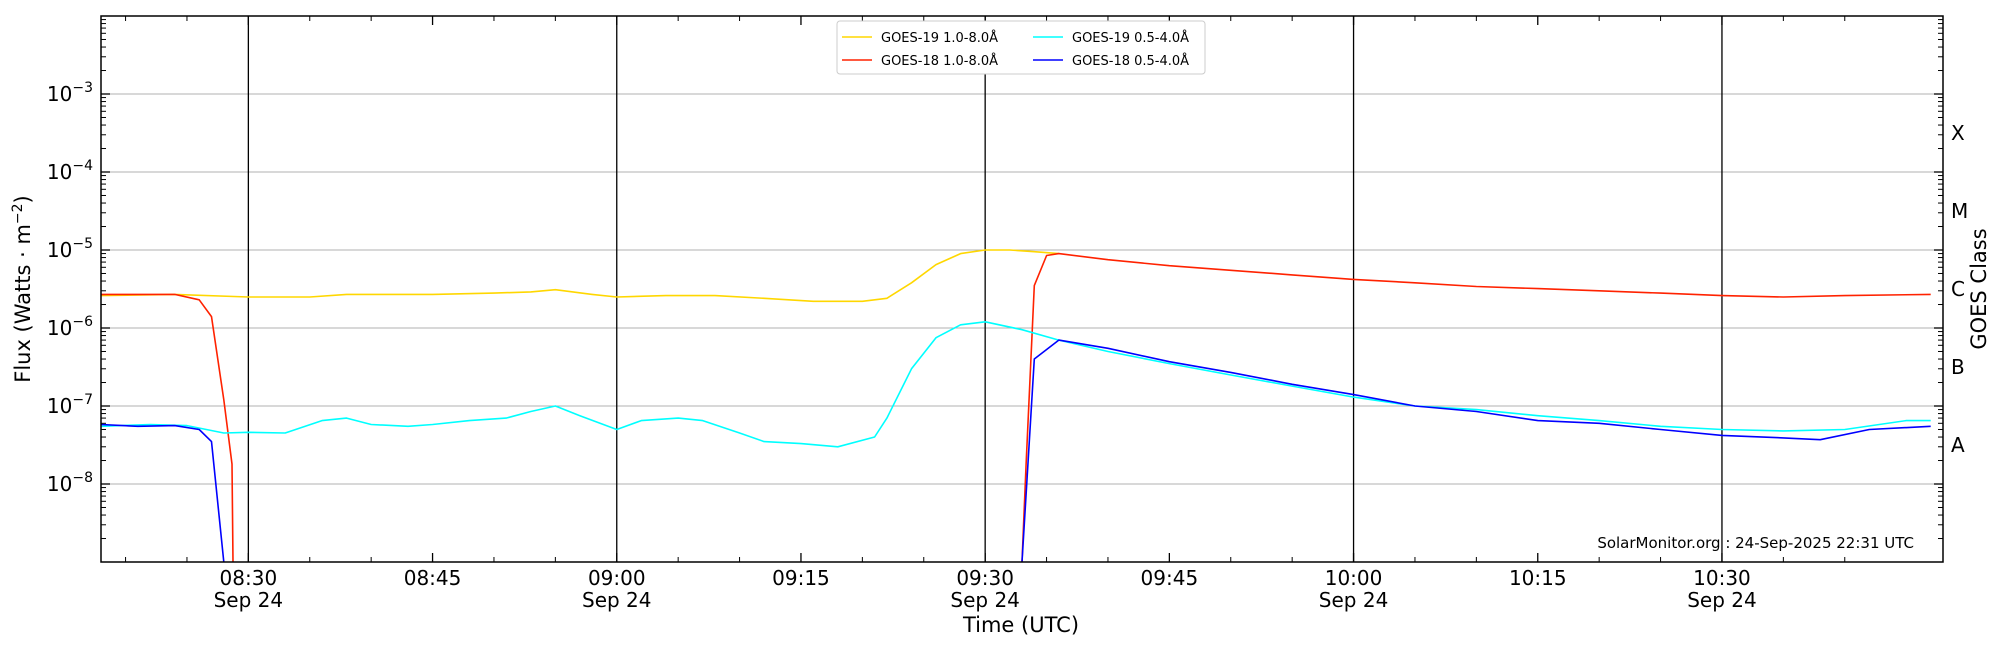 The image size is (2000, 654). What do you see at coordinates (1979, 288) in the screenshot?
I see `right-axis-title: GOES Class` at bounding box center [1979, 288].